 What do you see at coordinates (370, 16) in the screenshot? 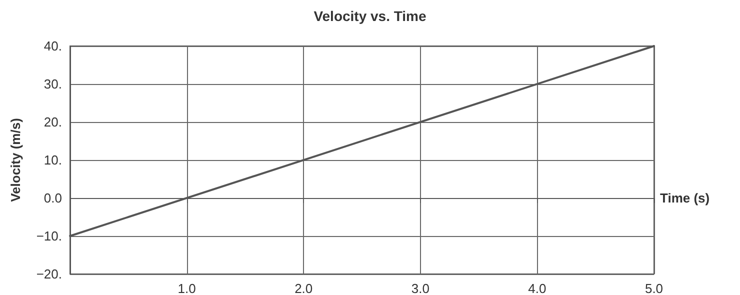
I see `chart-title: Velocity vs. Time` at bounding box center [370, 16].